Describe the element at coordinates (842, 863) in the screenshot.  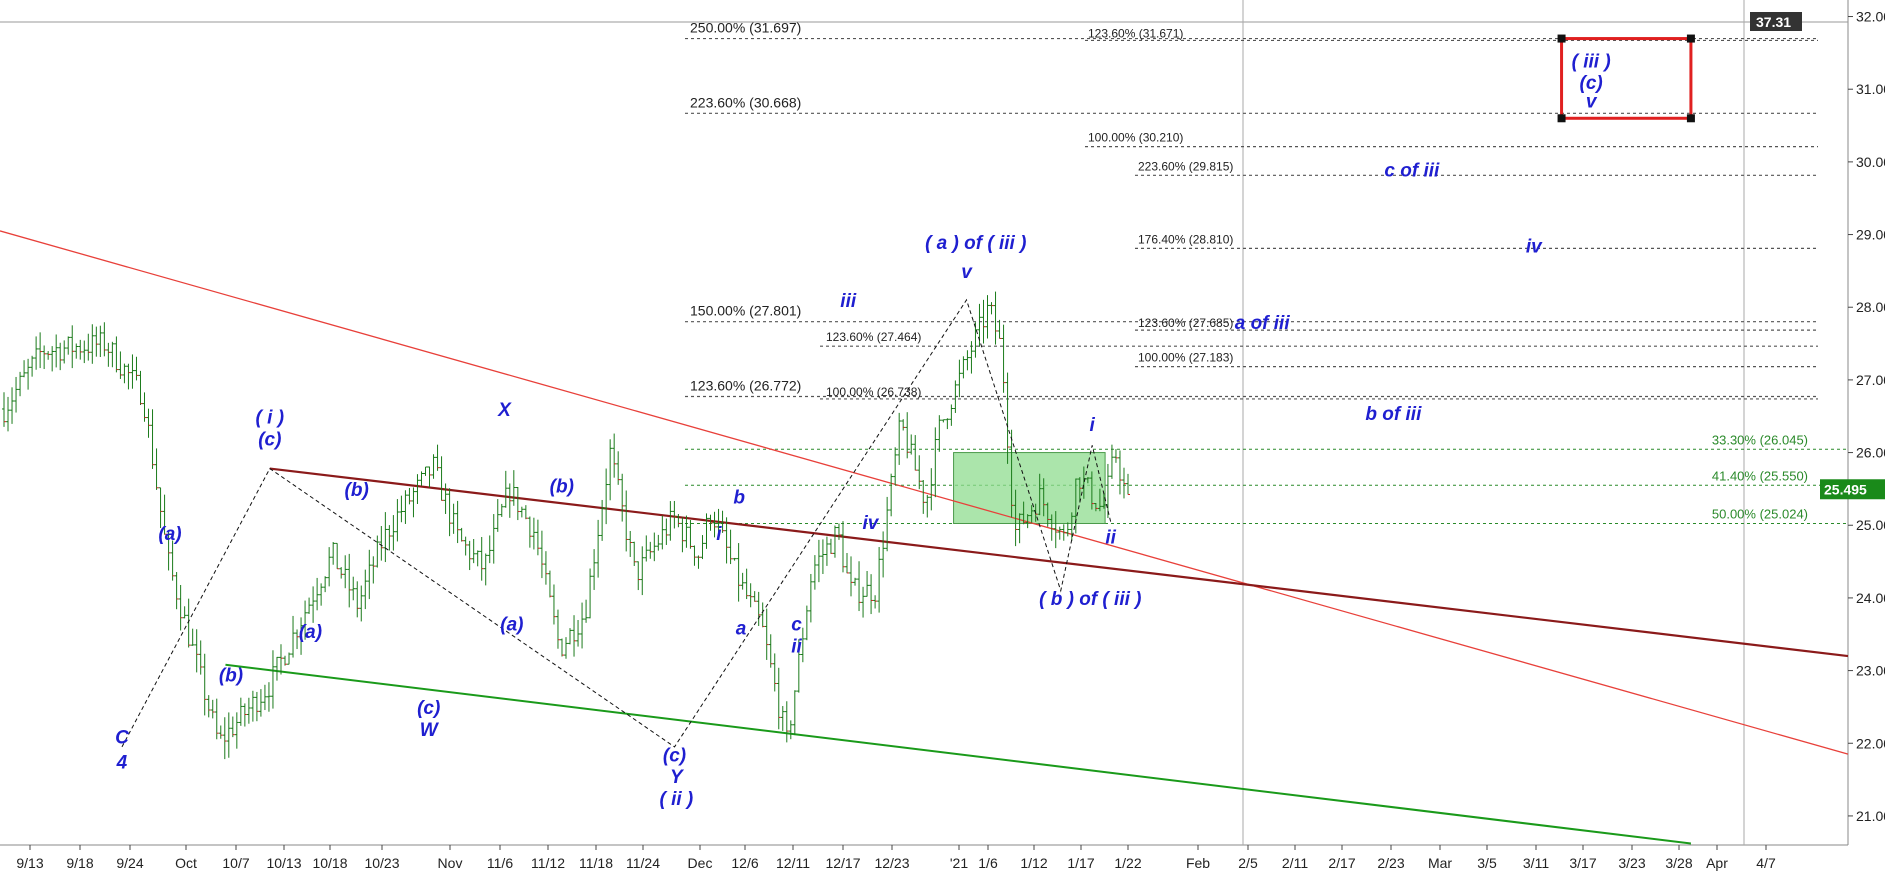
I see `x-tick-label: 12/17` at that location.